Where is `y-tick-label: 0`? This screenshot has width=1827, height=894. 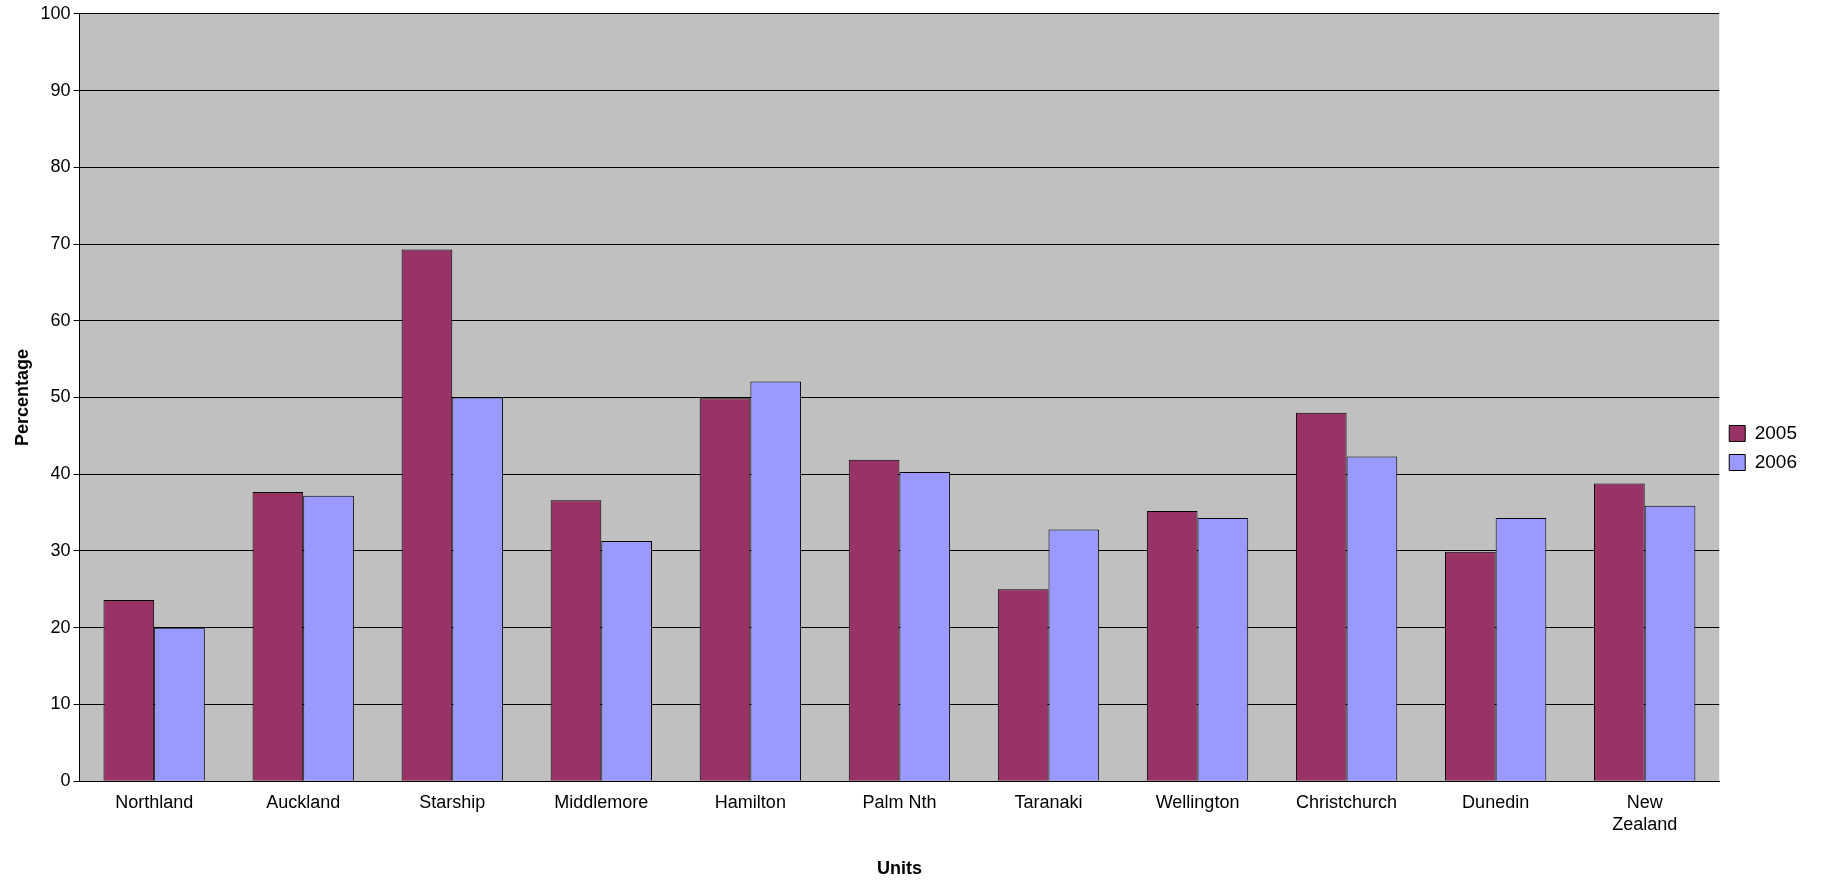 y-tick-label: 0 is located at coordinates (65, 780).